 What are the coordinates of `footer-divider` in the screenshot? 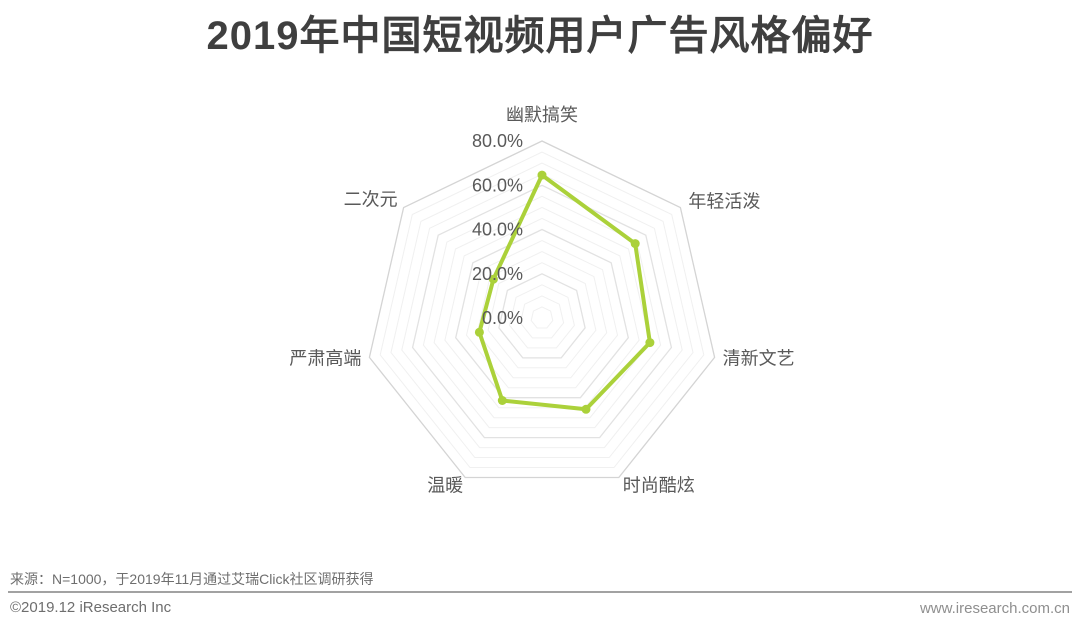 It's located at (540, 592).